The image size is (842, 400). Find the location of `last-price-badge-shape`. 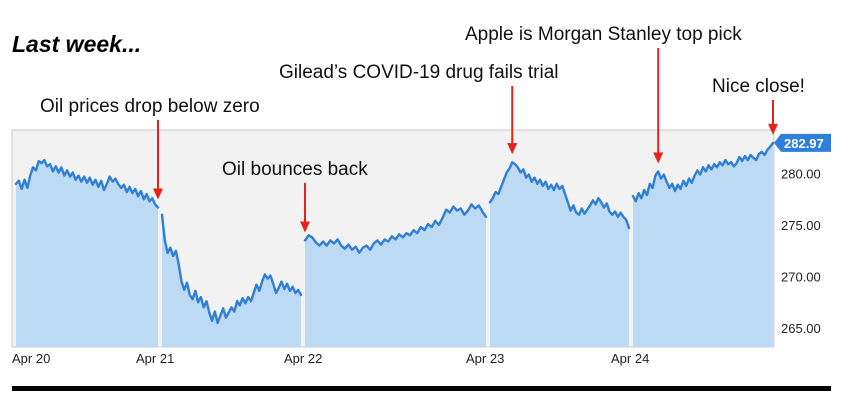

last-price-badge-shape is located at coordinates (802, 142).